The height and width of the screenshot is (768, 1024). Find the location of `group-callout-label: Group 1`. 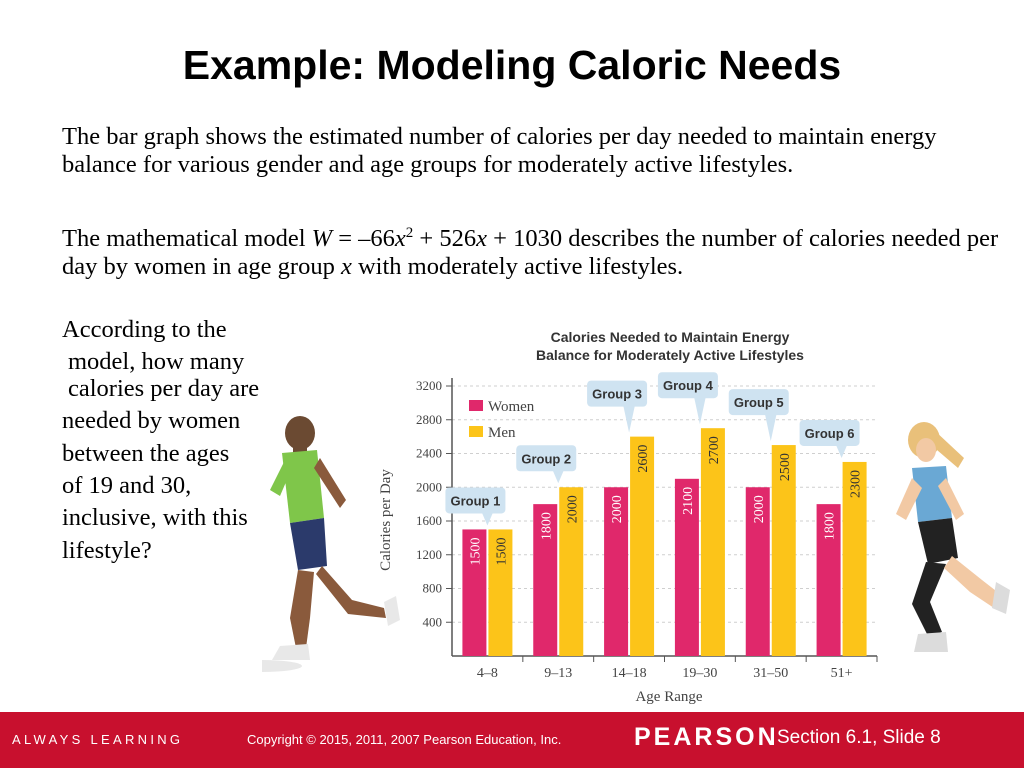

group-callout-label: Group 1 is located at coordinates (475, 500).